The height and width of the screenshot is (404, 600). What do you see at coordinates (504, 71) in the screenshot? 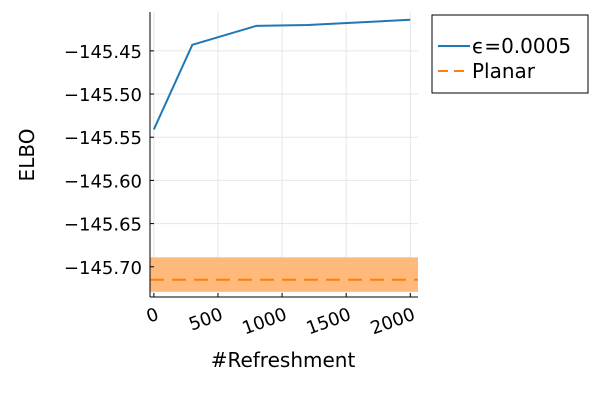
I see `legend-label-planar: Planar` at bounding box center [504, 71].